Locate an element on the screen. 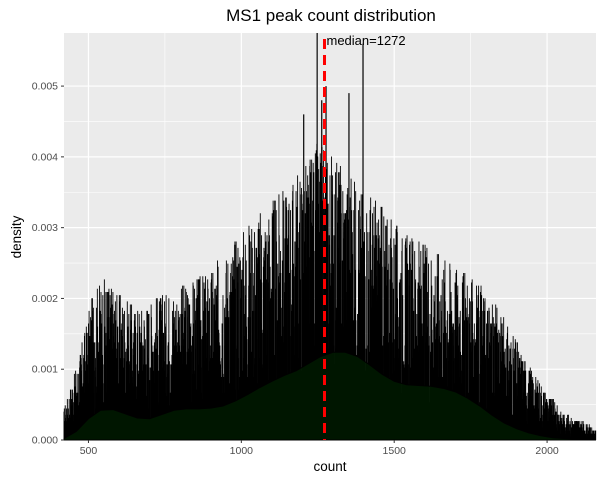 This screenshot has height=481, width=602. y-tick-label: 0.002 is located at coordinates (45, 299).